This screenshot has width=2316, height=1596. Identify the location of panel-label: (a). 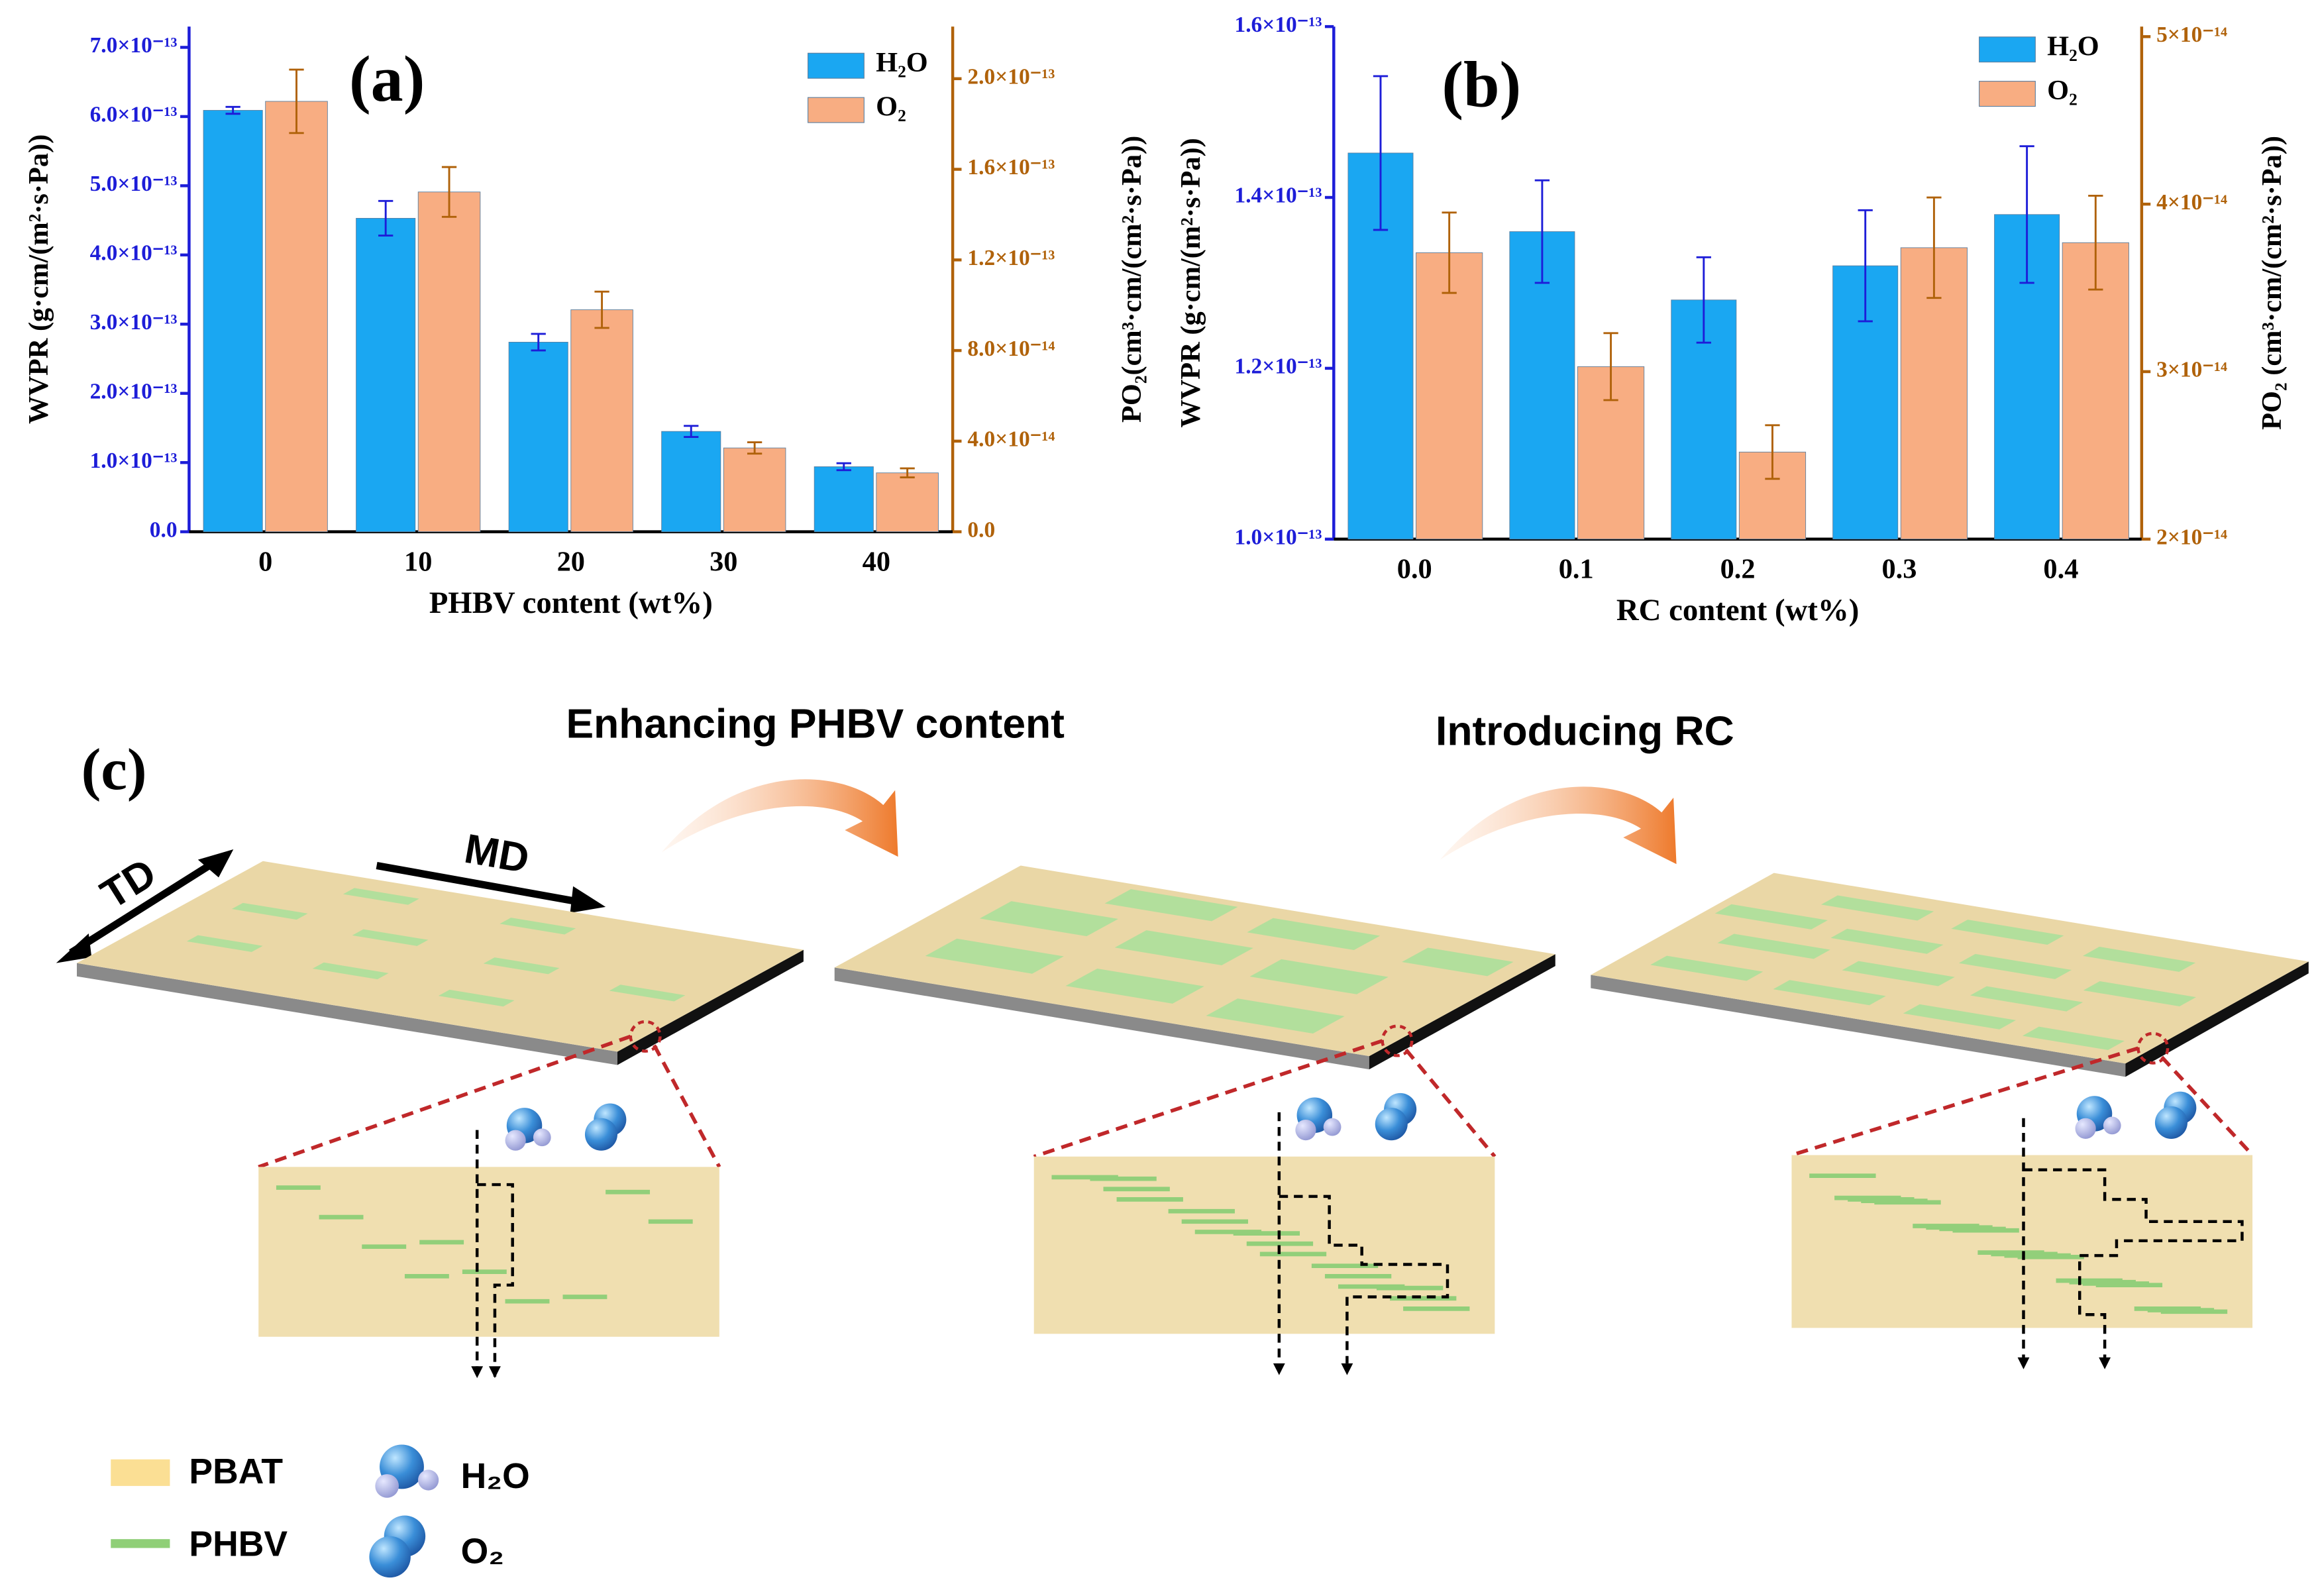
(387, 79).